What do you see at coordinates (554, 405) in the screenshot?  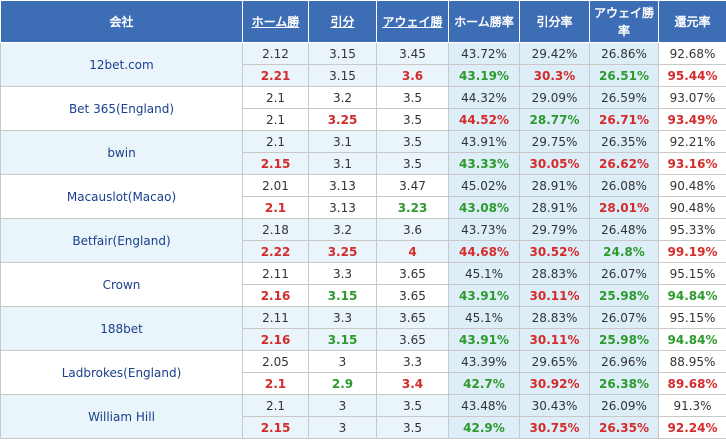 I see `open-draw-rate: 30.43%` at bounding box center [554, 405].